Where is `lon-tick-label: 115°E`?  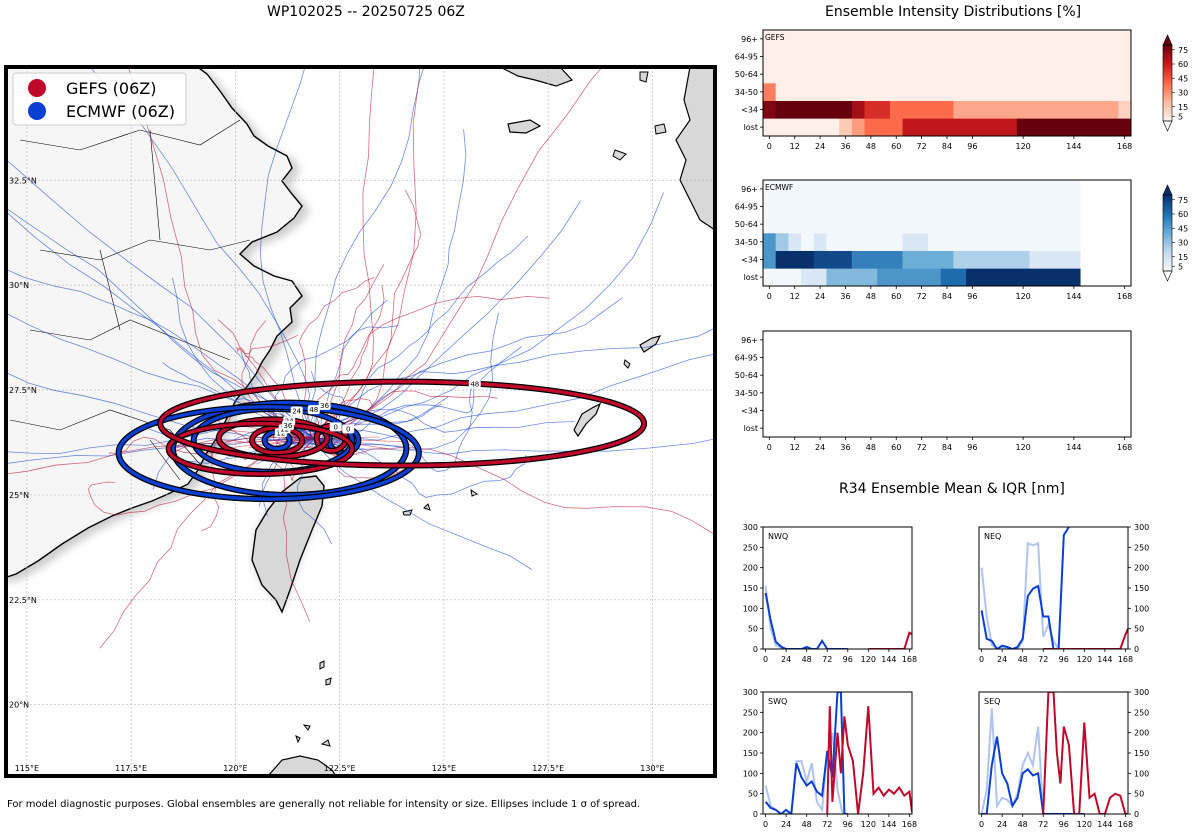 lon-tick-label: 115°E is located at coordinates (27, 768).